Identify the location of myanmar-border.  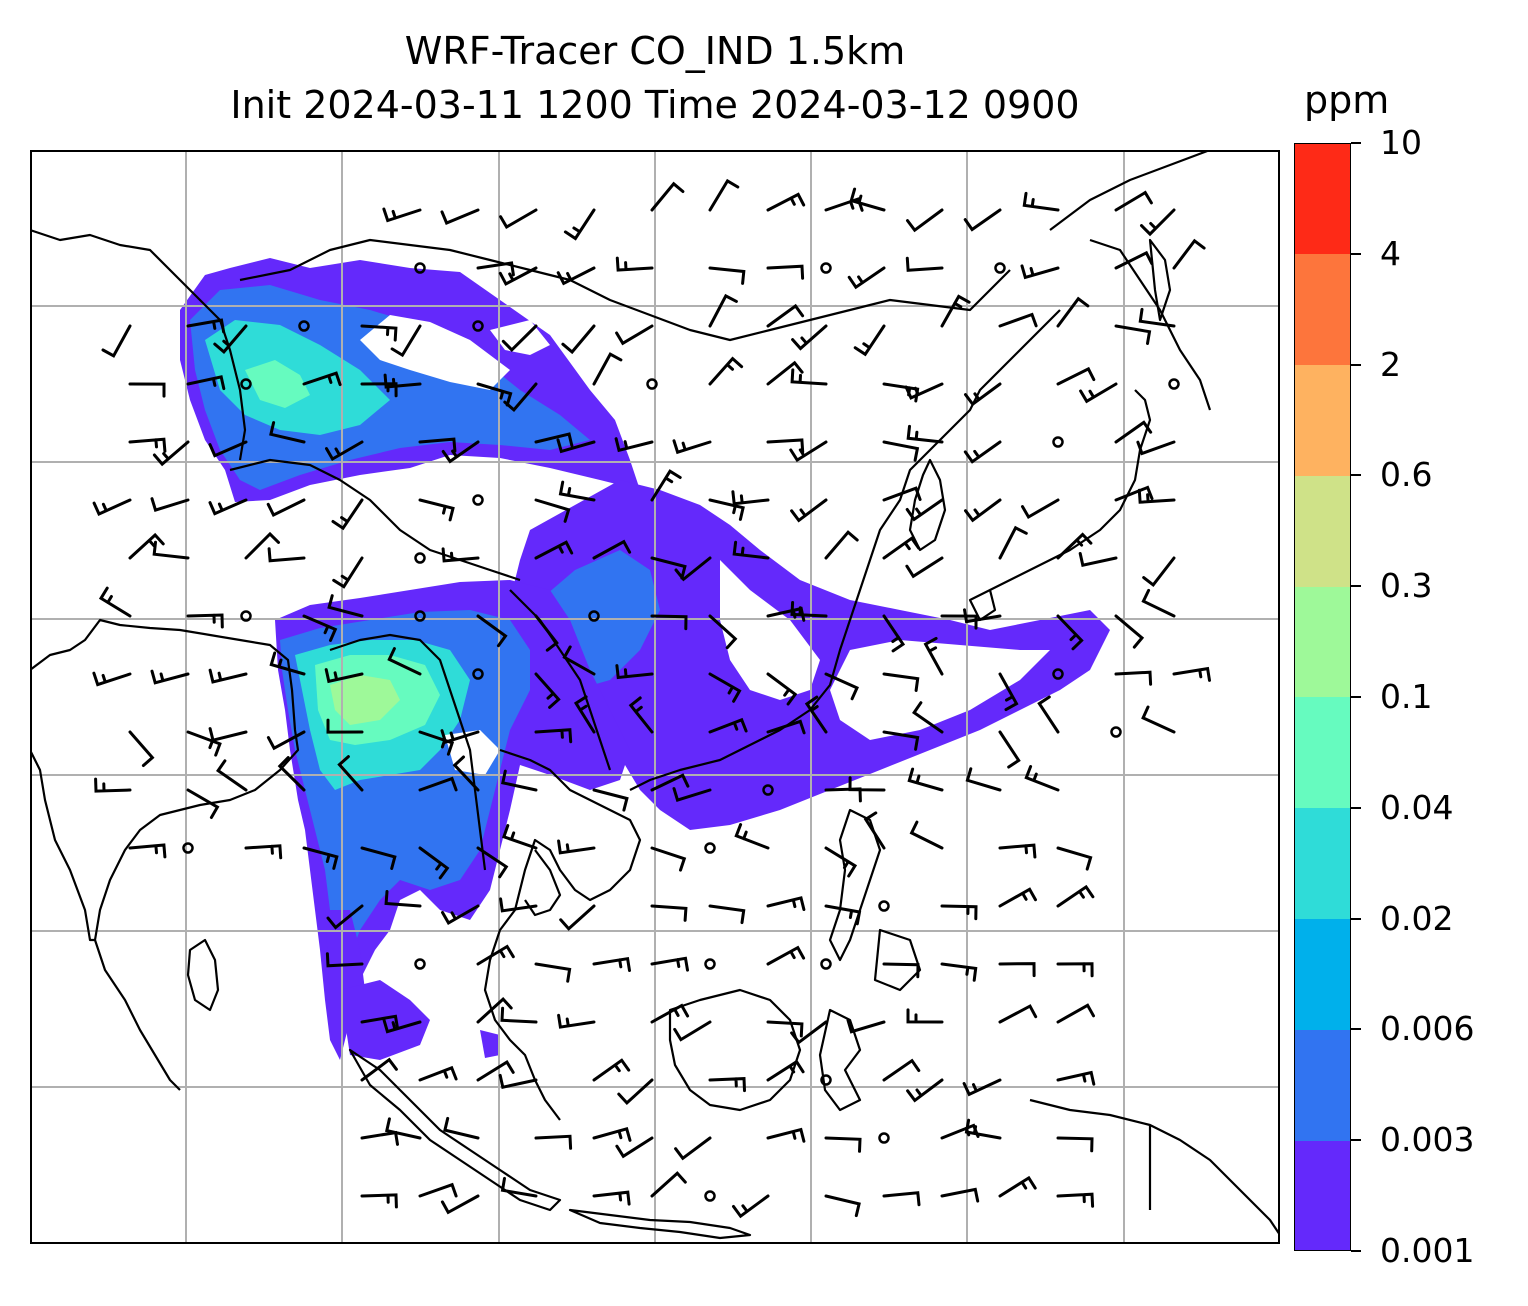
(408, 752).